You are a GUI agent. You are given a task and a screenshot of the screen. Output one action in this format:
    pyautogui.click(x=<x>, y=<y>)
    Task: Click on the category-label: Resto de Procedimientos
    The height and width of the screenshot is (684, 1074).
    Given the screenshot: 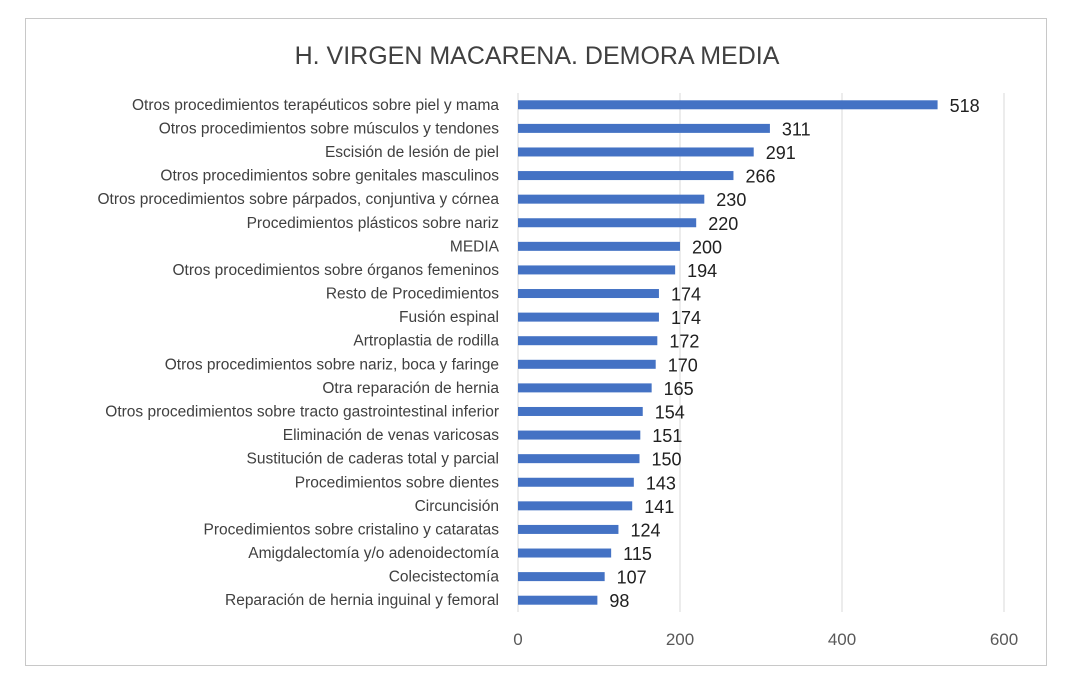 What is the action you would take?
    pyautogui.click(x=412, y=294)
    